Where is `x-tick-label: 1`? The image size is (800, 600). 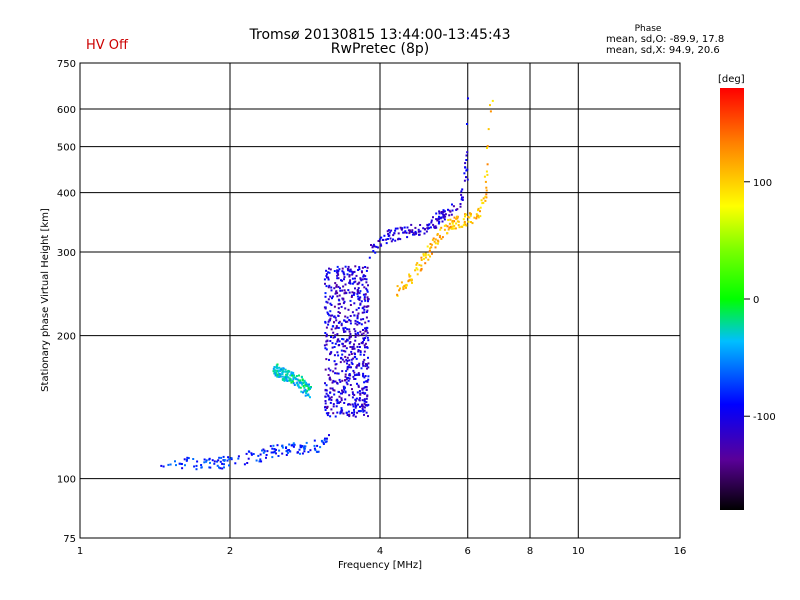
x-tick-label: 1 is located at coordinates (80, 551).